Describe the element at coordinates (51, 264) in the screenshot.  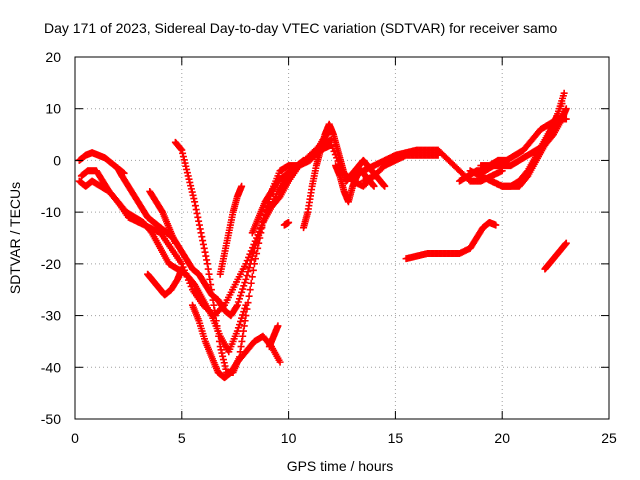
I see `y-tick-label: -20` at that location.